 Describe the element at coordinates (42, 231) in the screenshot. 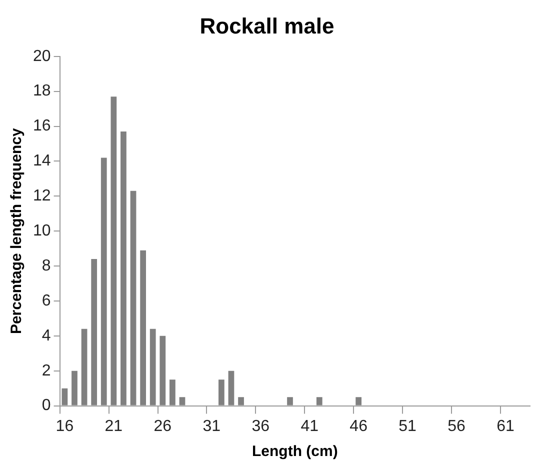

I see `y-tick-label: 10` at that location.